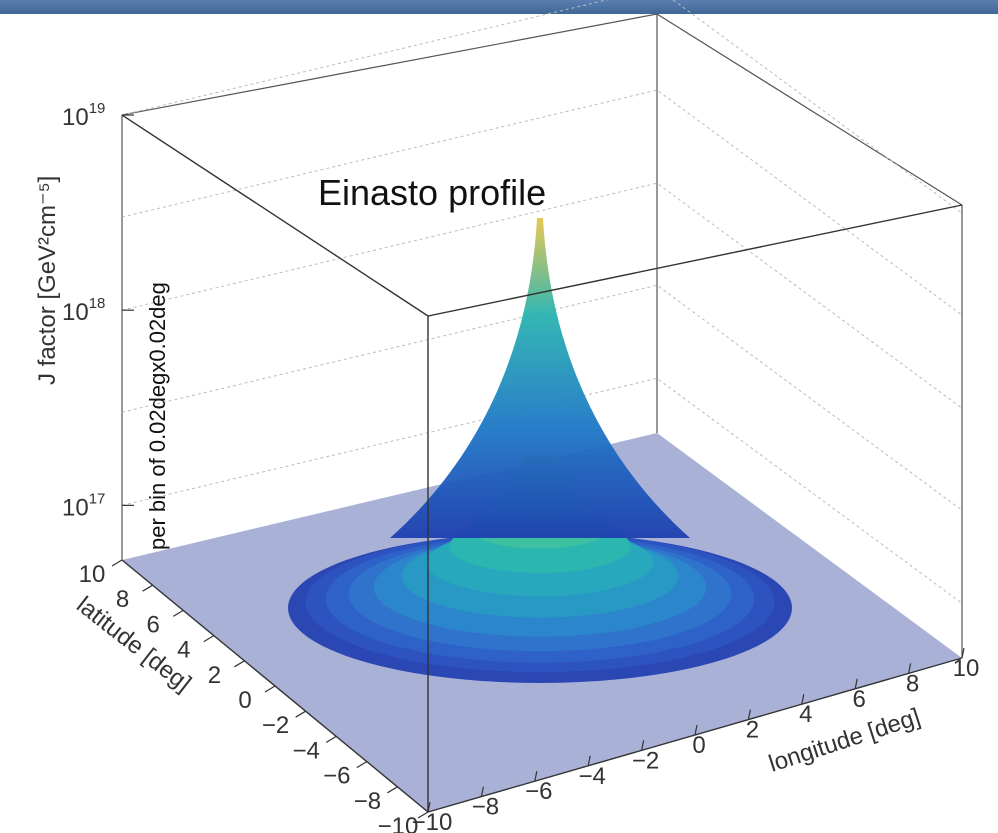  What do you see at coordinates (645, 760) in the screenshot?
I see `longitude-tick-label: −2` at bounding box center [645, 760].